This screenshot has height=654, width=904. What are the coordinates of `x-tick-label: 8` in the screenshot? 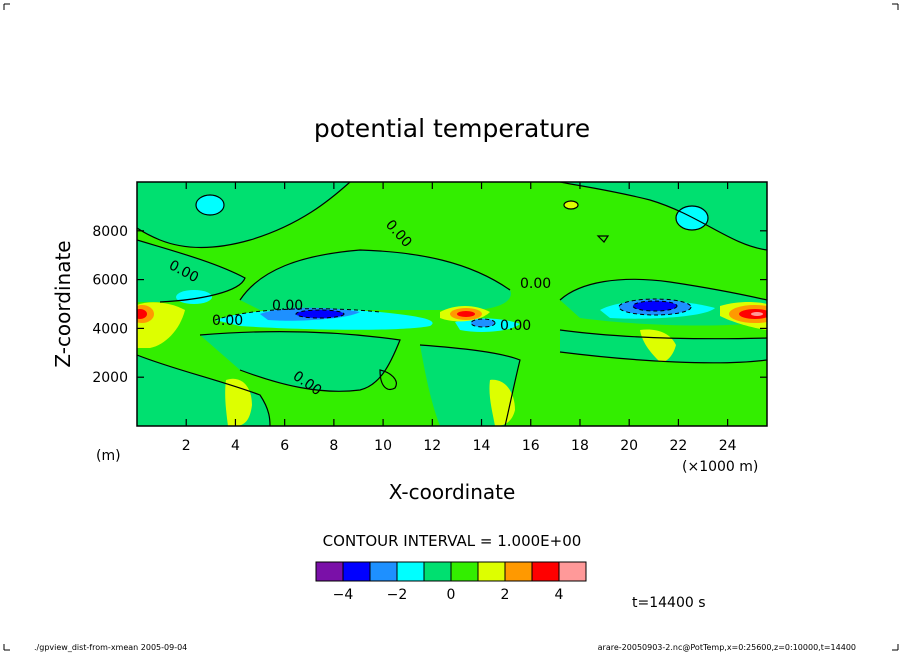 It's located at (333, 446).